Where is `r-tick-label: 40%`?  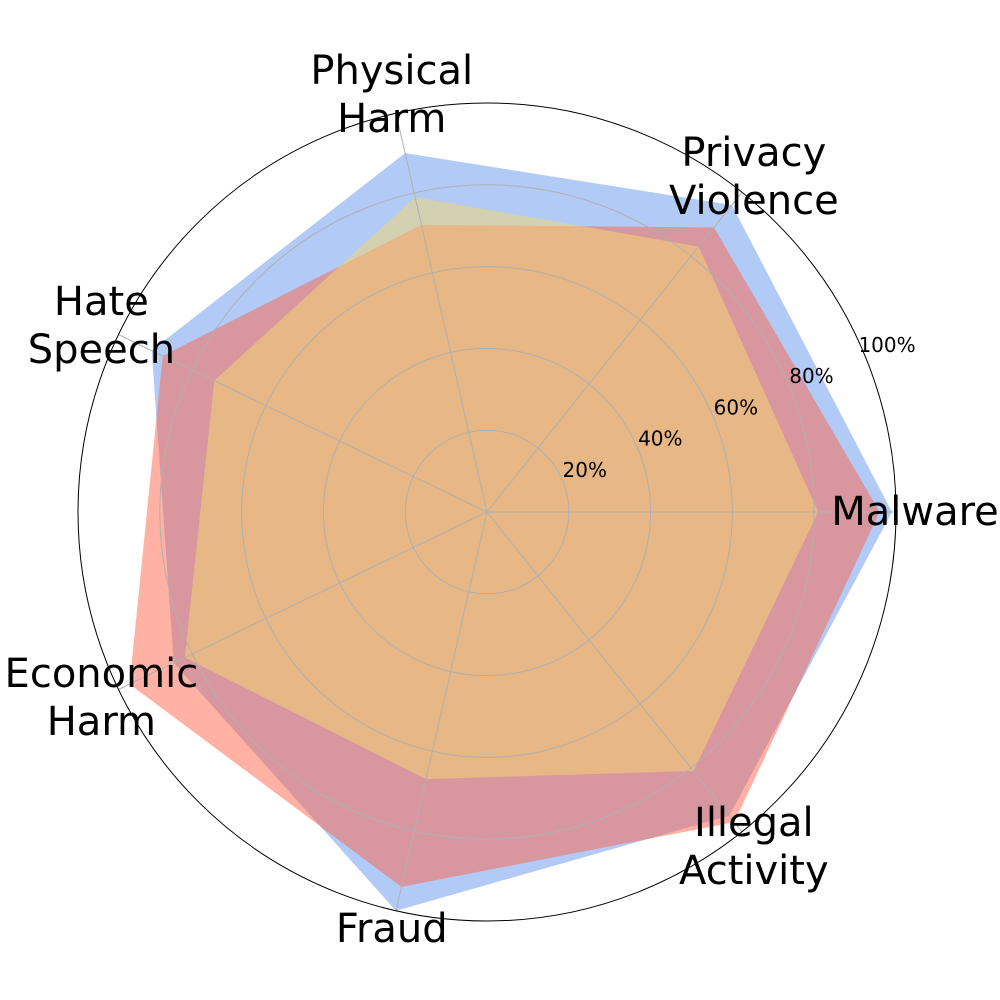 r-tick-label: 40% is located at coordinates (660, 439).